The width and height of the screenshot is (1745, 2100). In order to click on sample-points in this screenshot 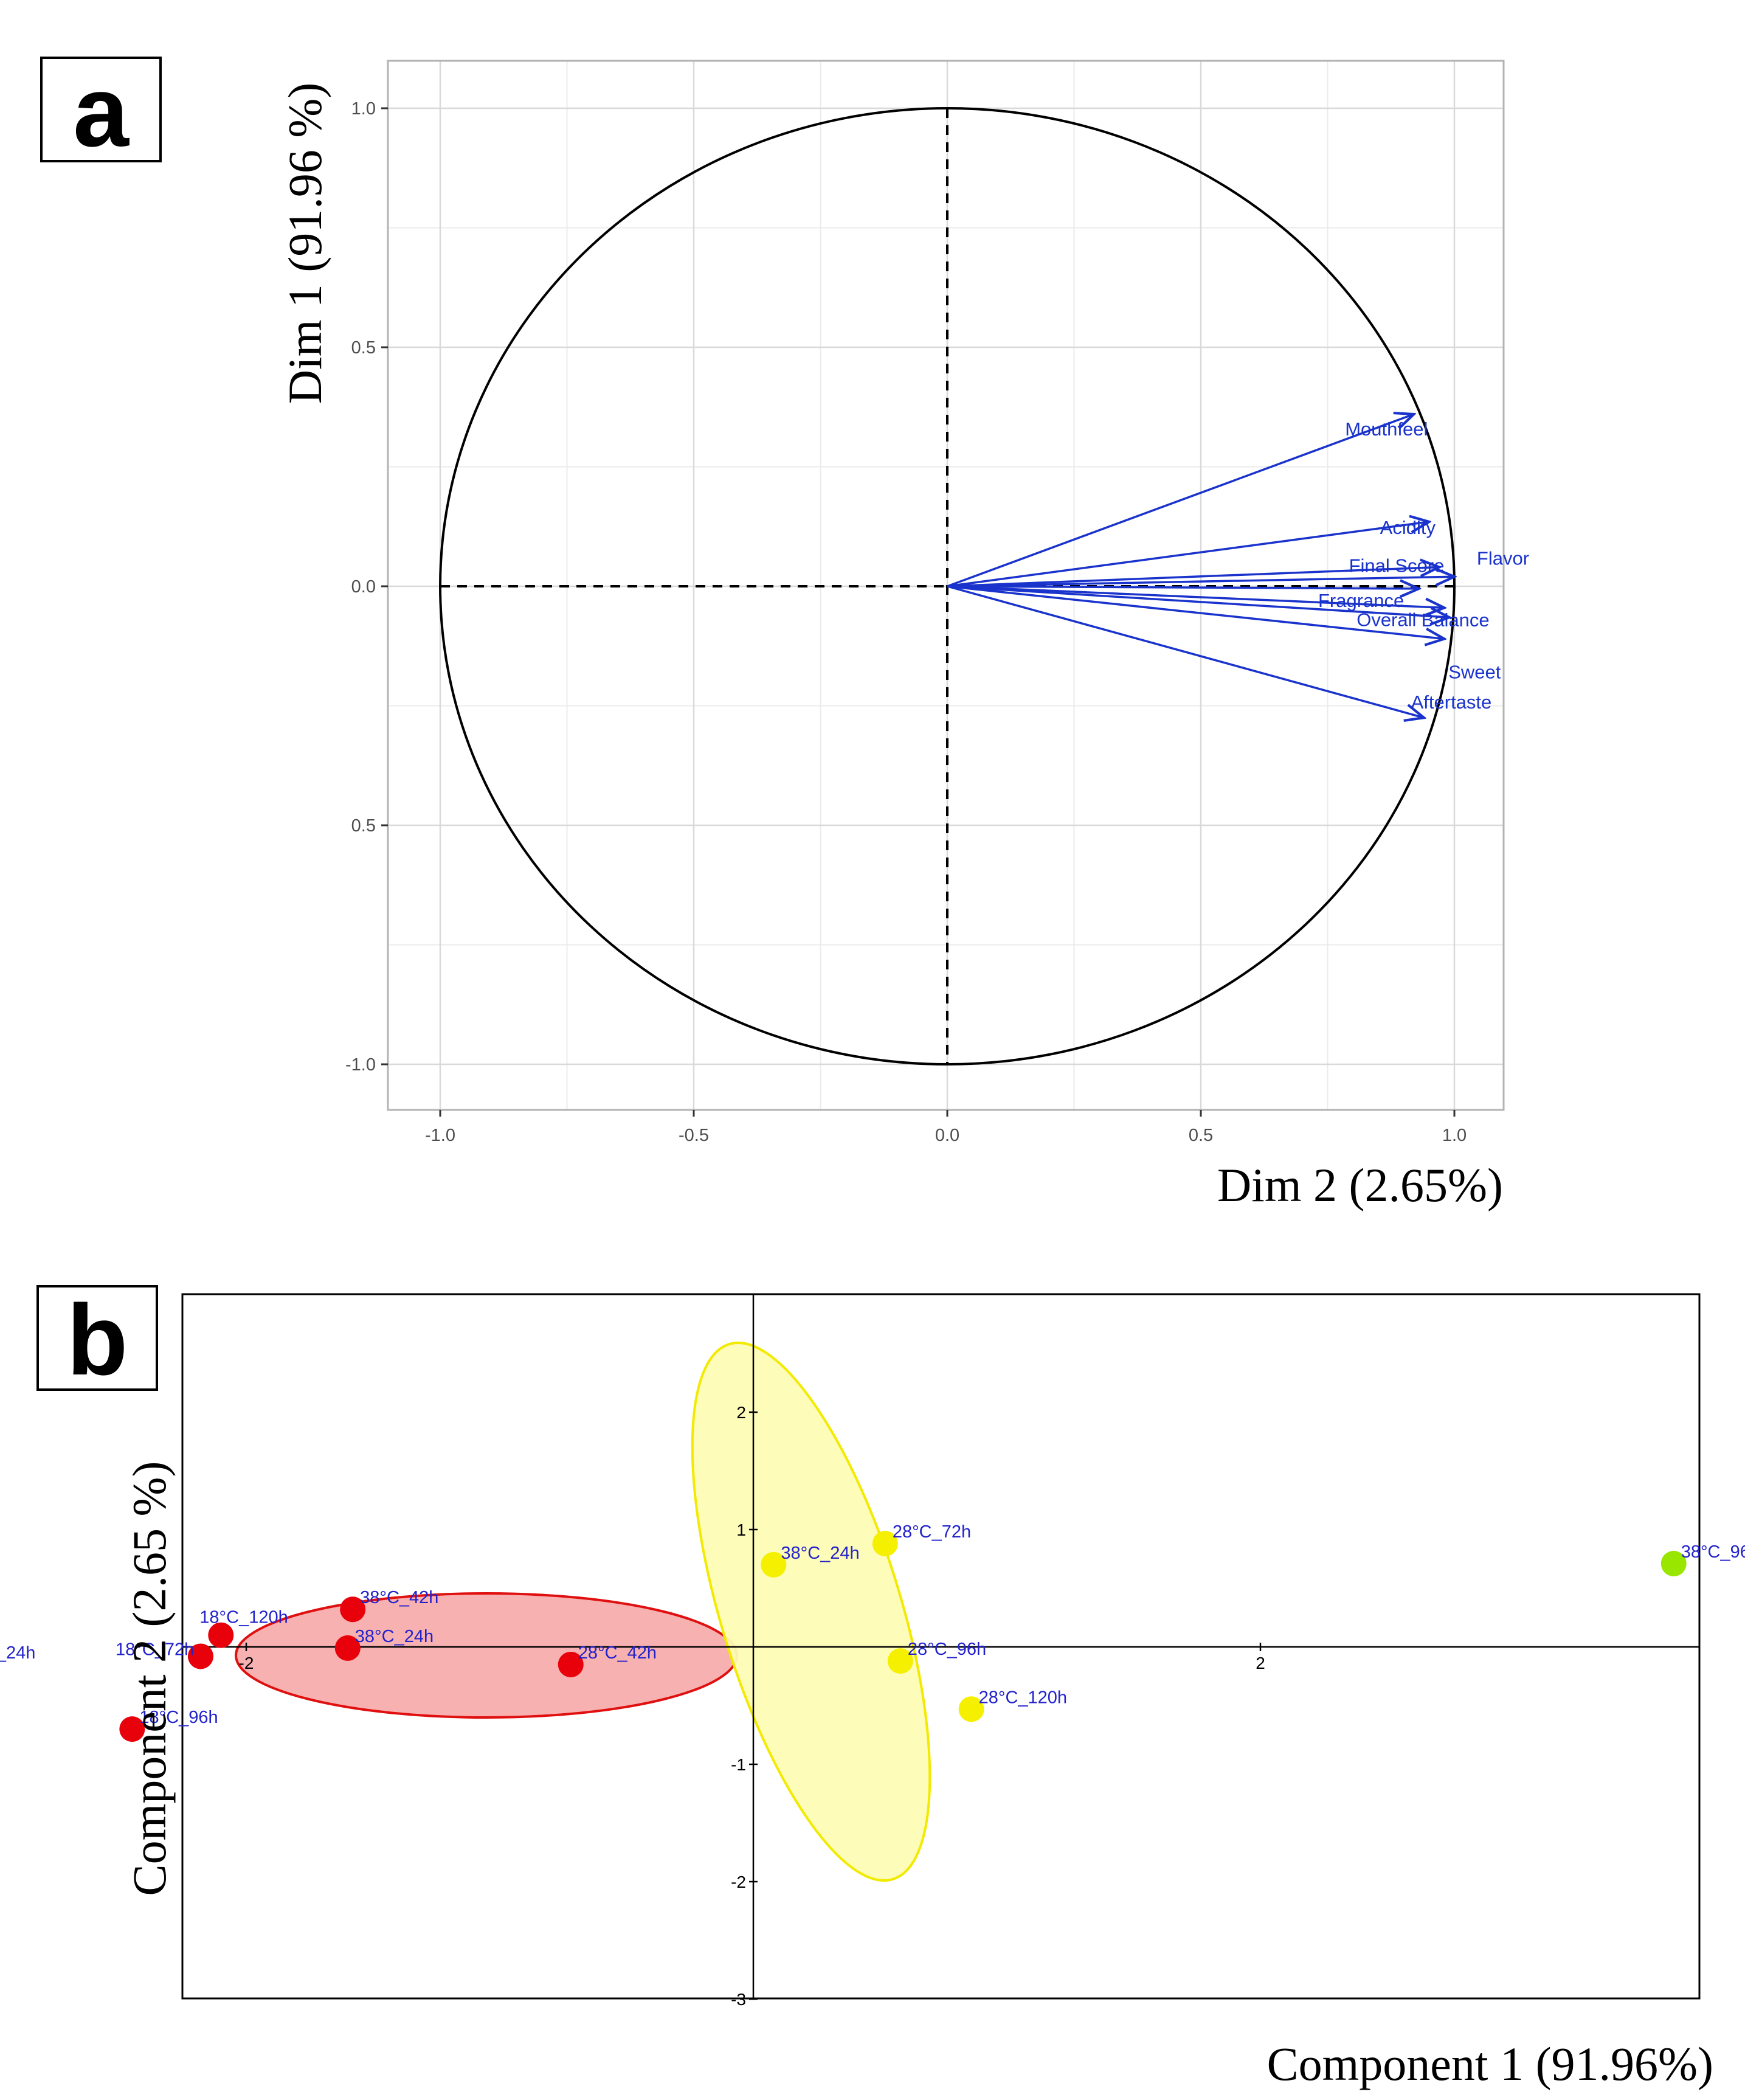, I will do `click(903, 1637)`.